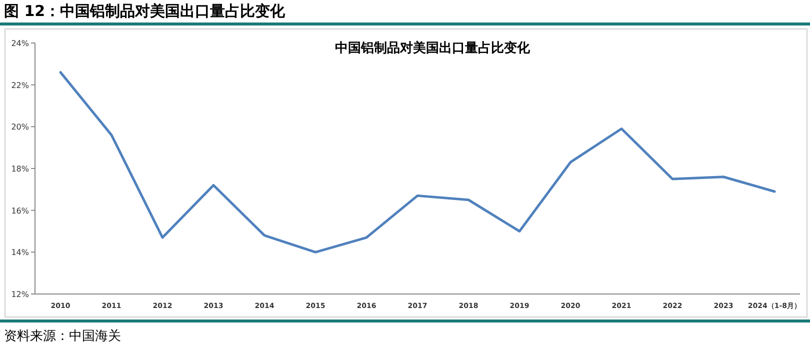  Describe the element at coordinates (20, 43) in the screenshot. I see `y-tick-label: 24%` at that location.